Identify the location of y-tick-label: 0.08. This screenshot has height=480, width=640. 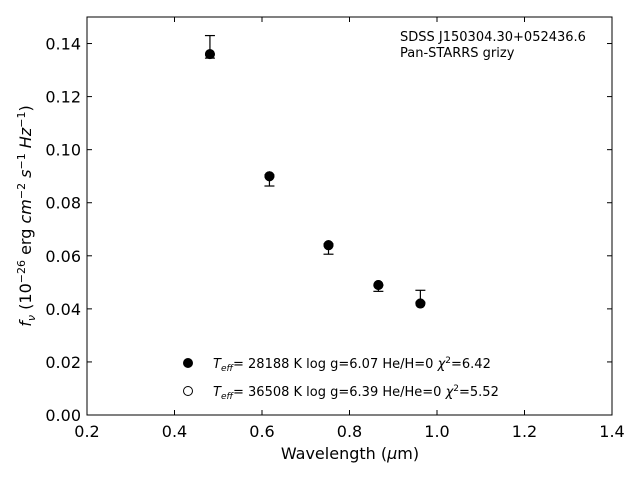
(63, 203).